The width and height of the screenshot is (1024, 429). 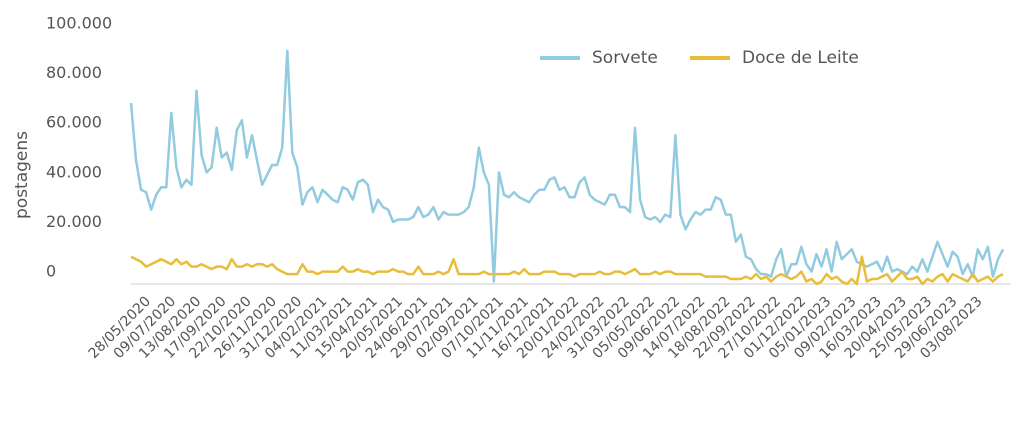 What do you see at coordinates (800, 58) in the screenshot?
I see `legend-label: Doce de Leite` at bounding box center [800, 58].